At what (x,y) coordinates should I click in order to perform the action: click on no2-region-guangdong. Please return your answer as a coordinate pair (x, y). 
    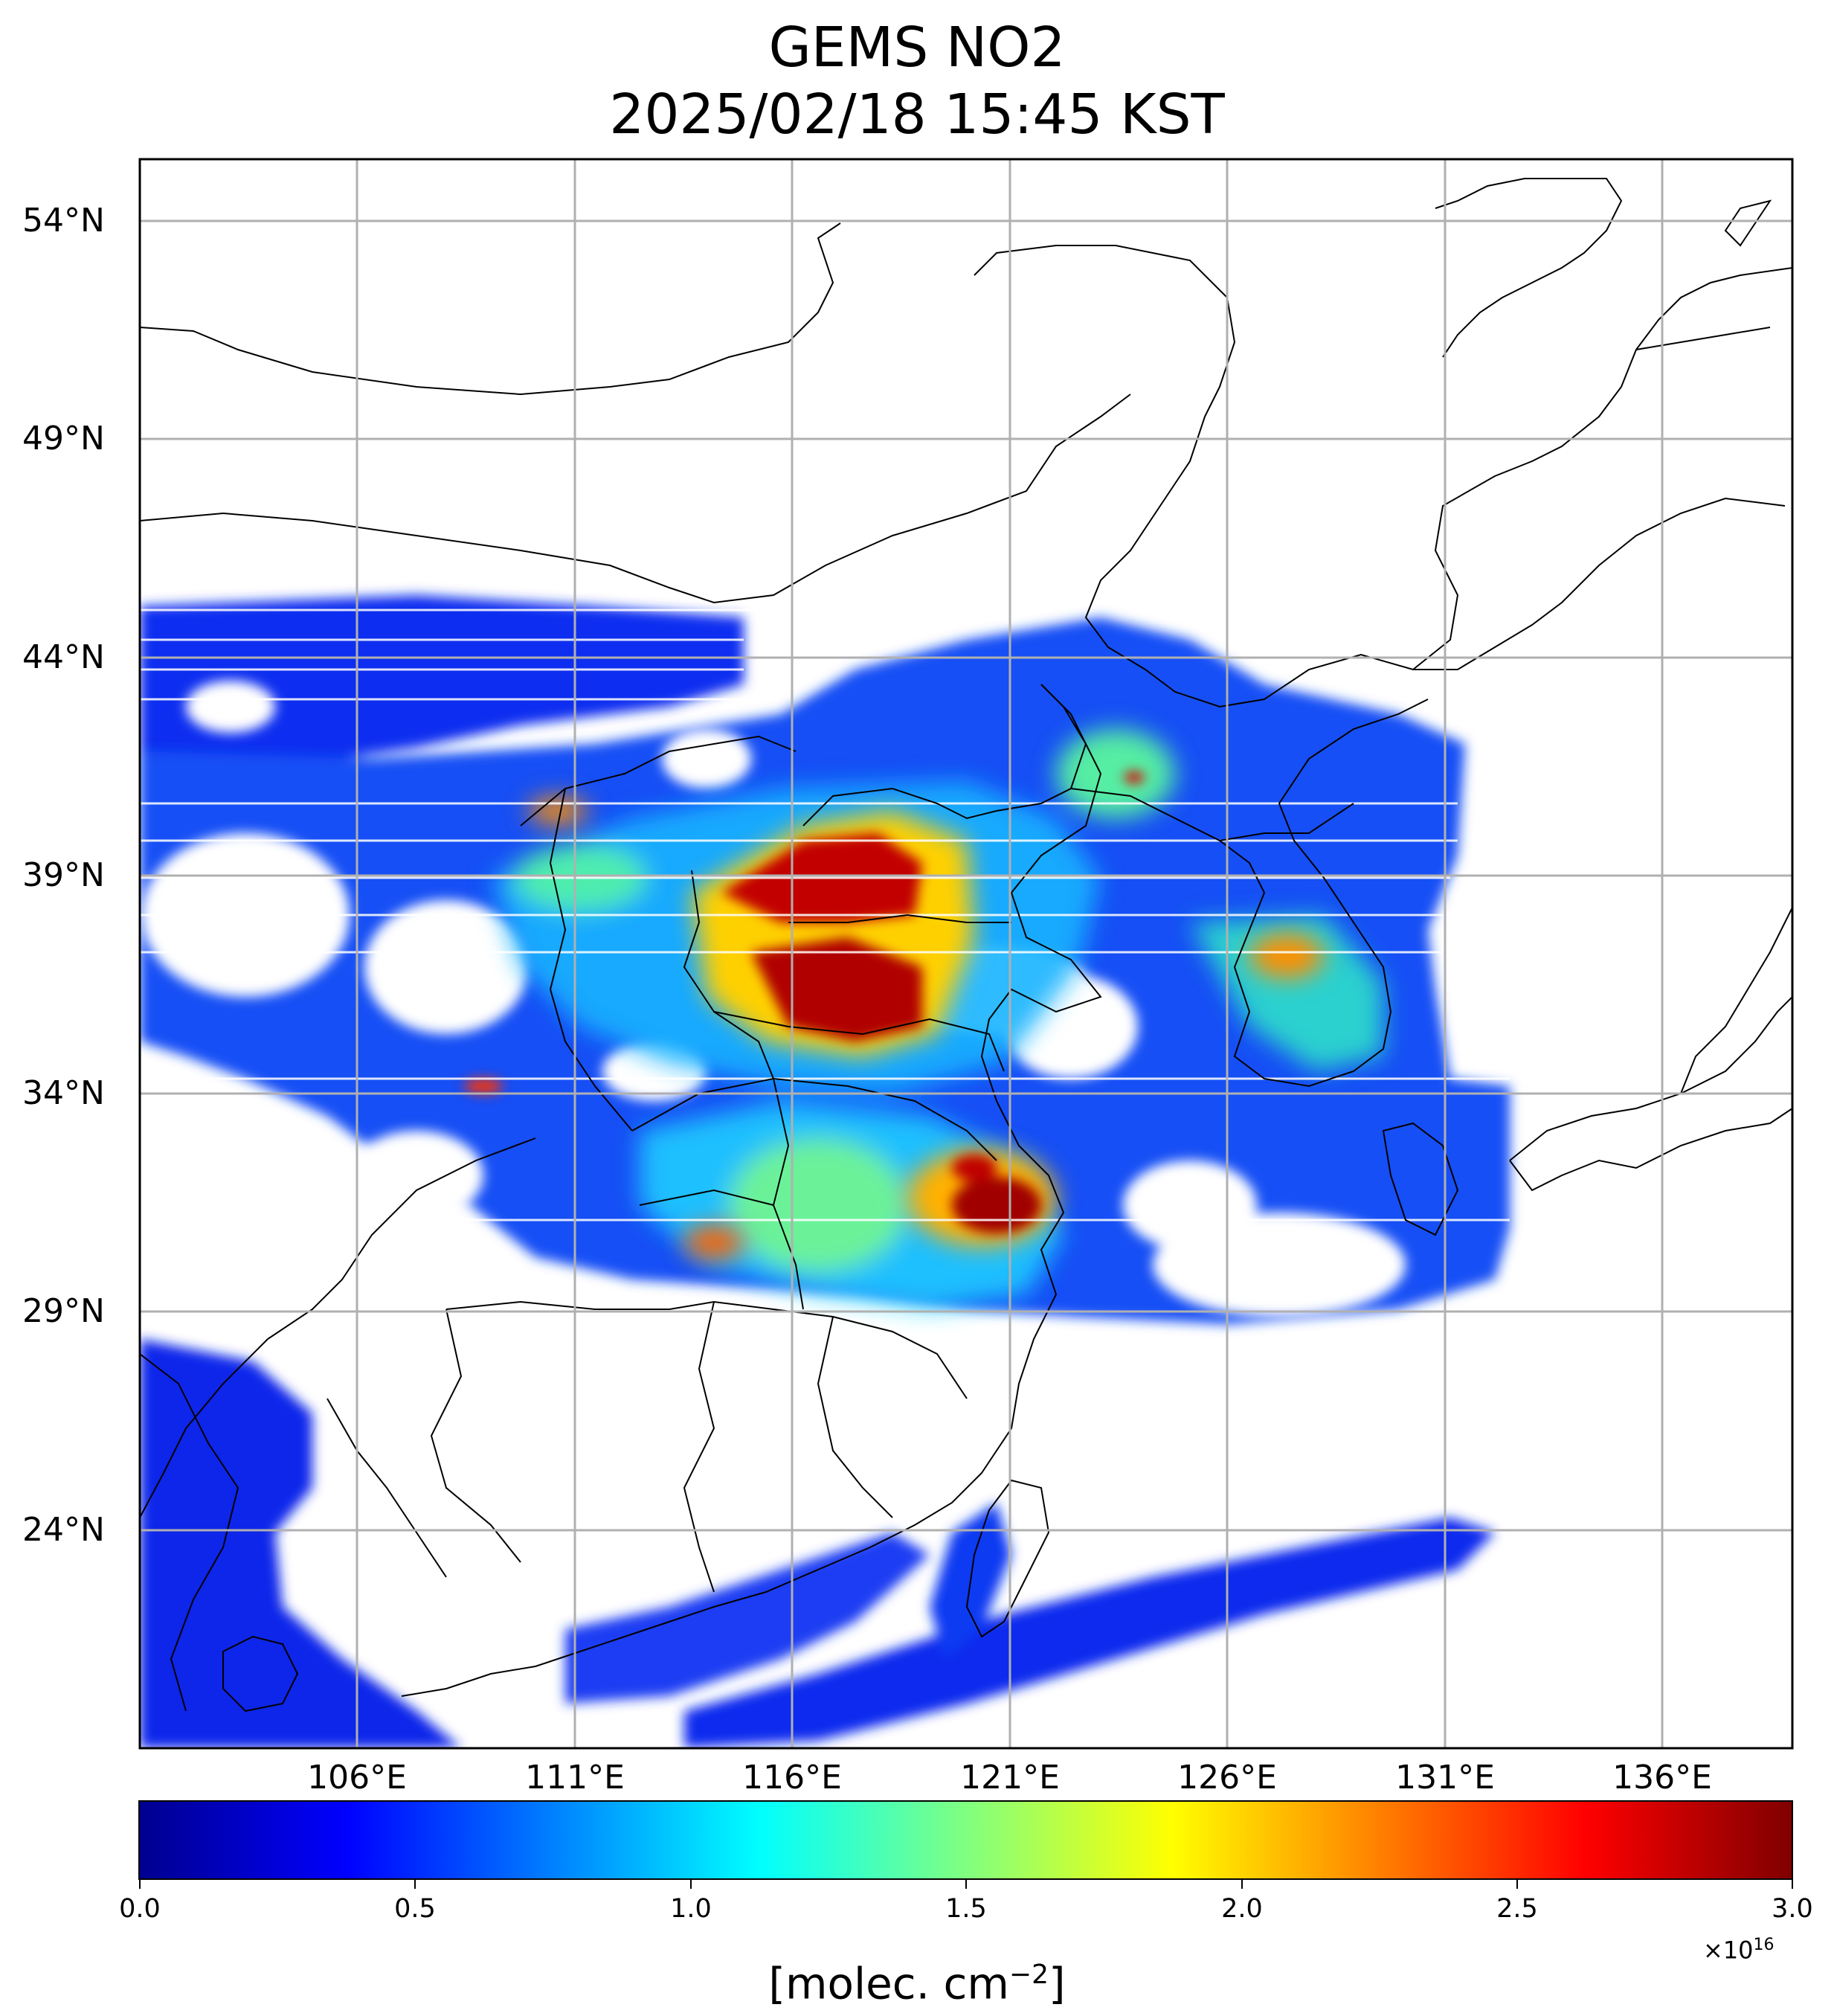
    Looking at the image, I should click on (747, 1618).